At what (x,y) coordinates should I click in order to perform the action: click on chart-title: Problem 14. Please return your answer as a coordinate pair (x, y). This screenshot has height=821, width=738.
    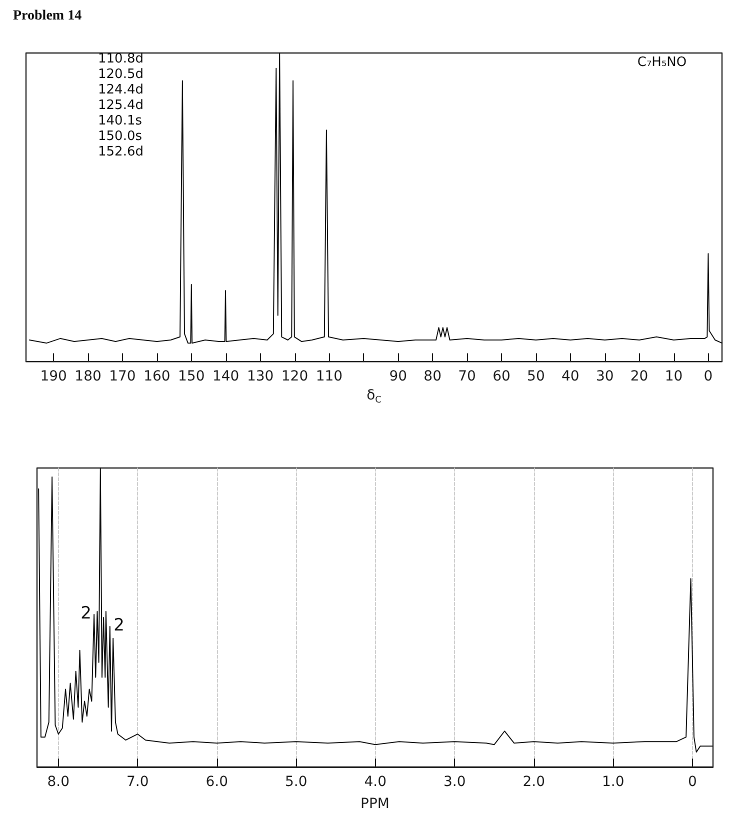
    Looking at the image, I should click on (47, 16).